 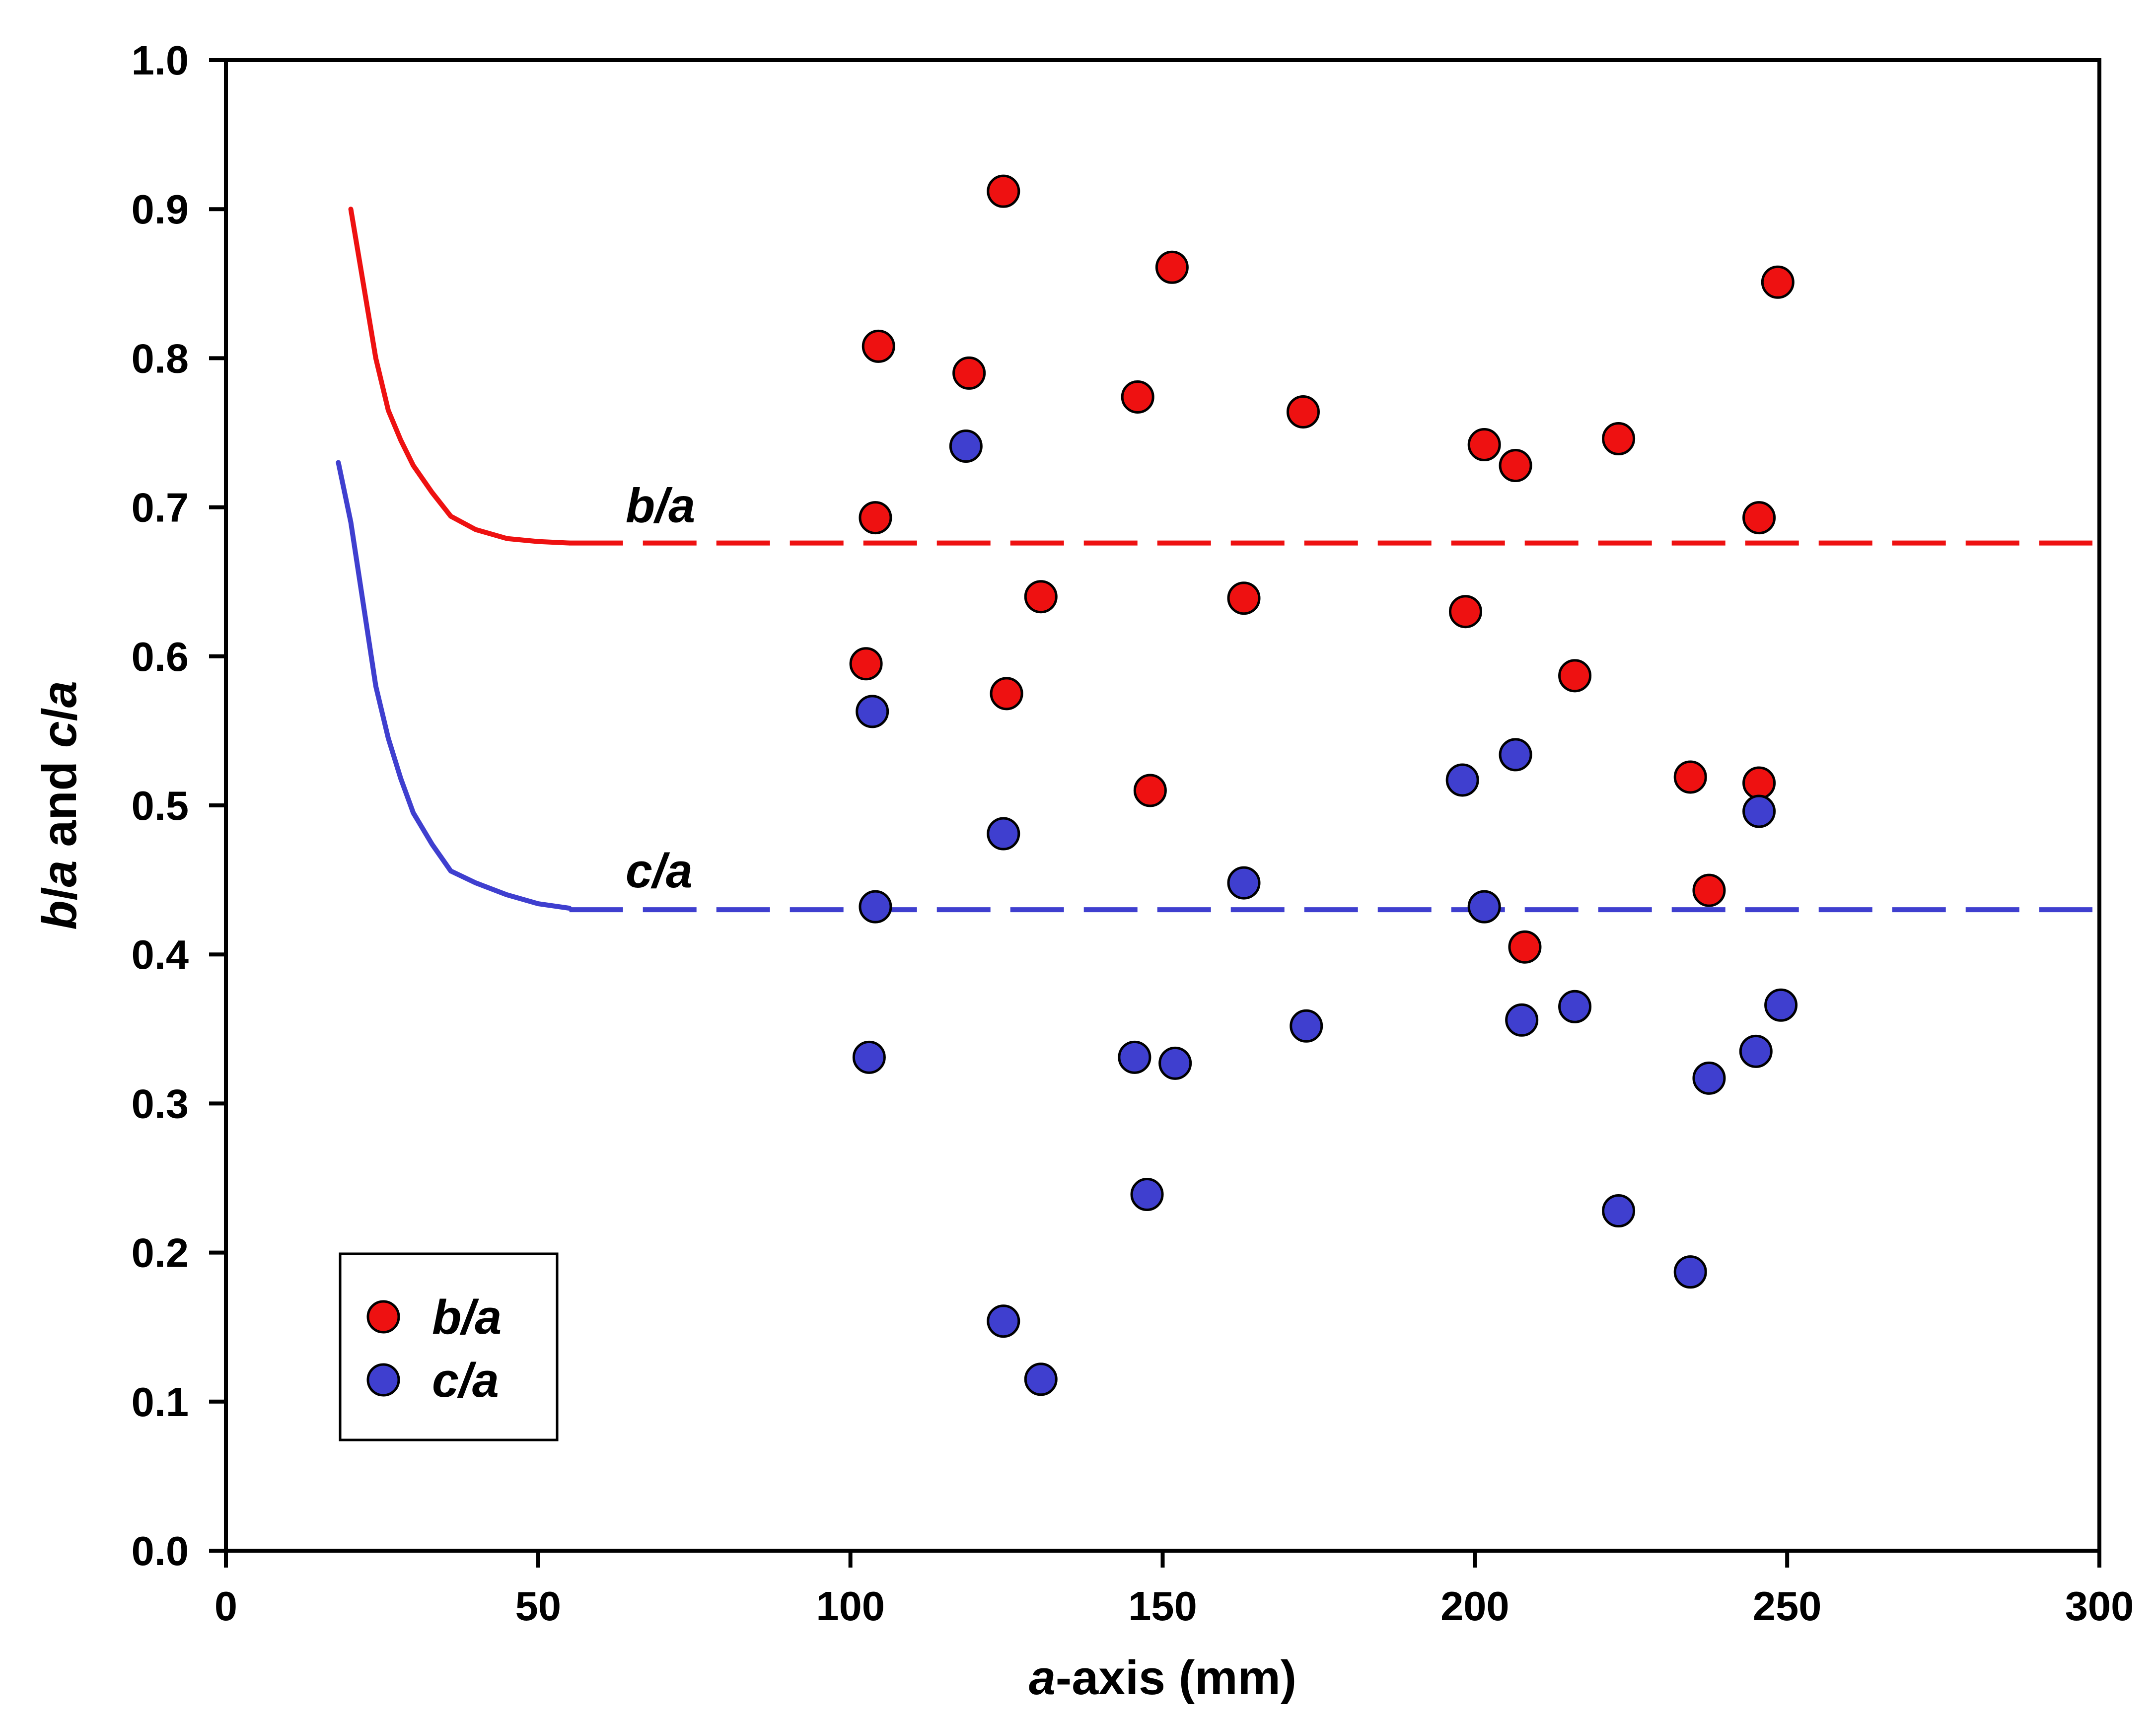 I want to click on legend-label-part: b, so click(x=446, y=1317).